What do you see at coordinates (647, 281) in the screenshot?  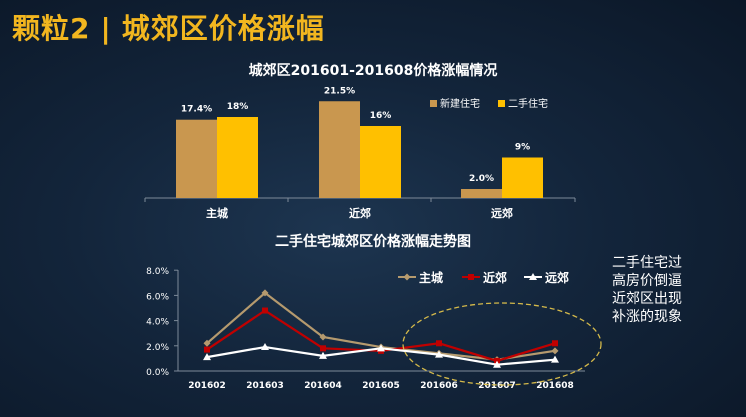 I see `side-note-line: 高房价倒逼` at bounding box center [647, 281].